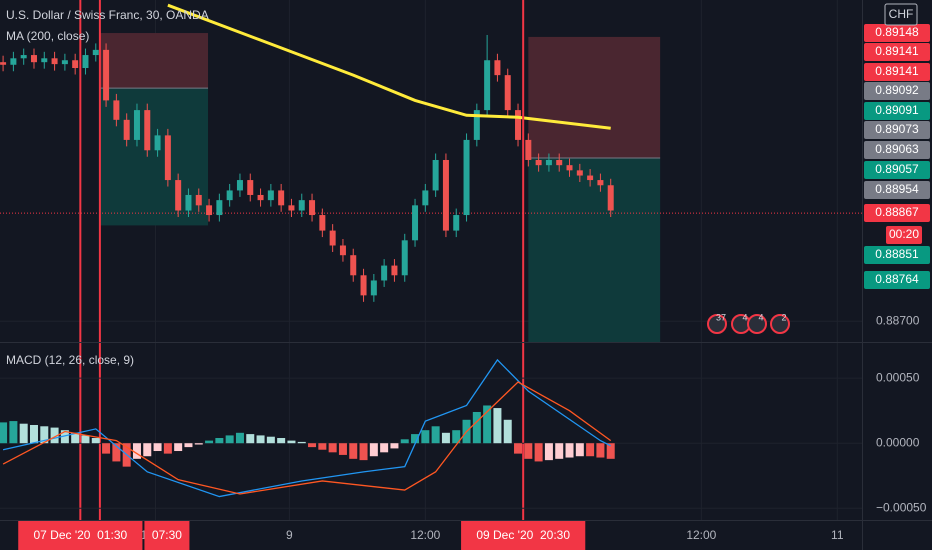 The height and width of the screenshot is (550, 932). What do you see at coordinates (721, 317) in the screenshot?
I see `event-count: 37` at bounding box center [721, 317].